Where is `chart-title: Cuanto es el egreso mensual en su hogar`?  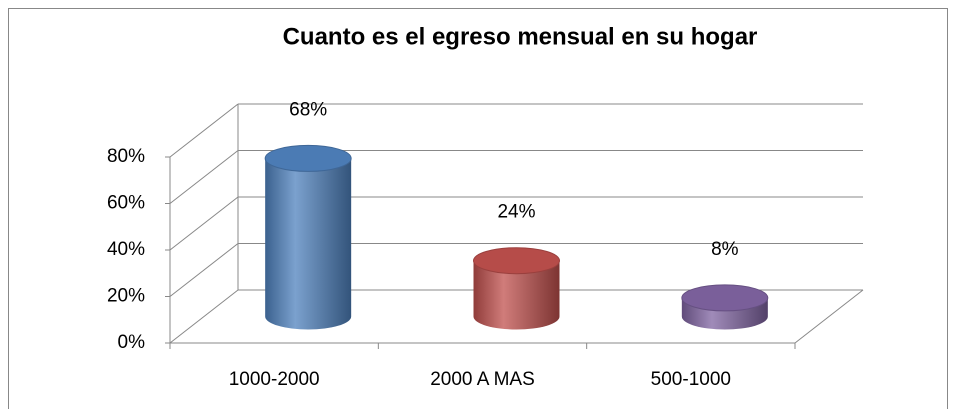 chart-title: Cuanto es el egreso mensual en su hogar is located at coordinates (520, 36).